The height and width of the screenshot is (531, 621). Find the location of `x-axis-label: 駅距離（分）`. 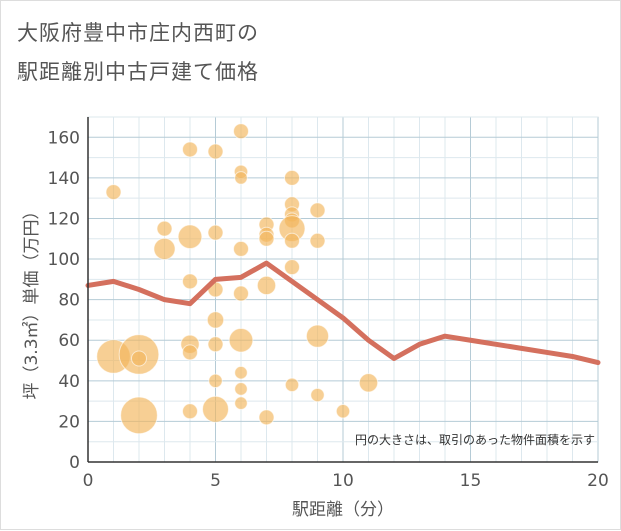

x-axis-label: 駅距離（分） is located at coordinates (343, 510).